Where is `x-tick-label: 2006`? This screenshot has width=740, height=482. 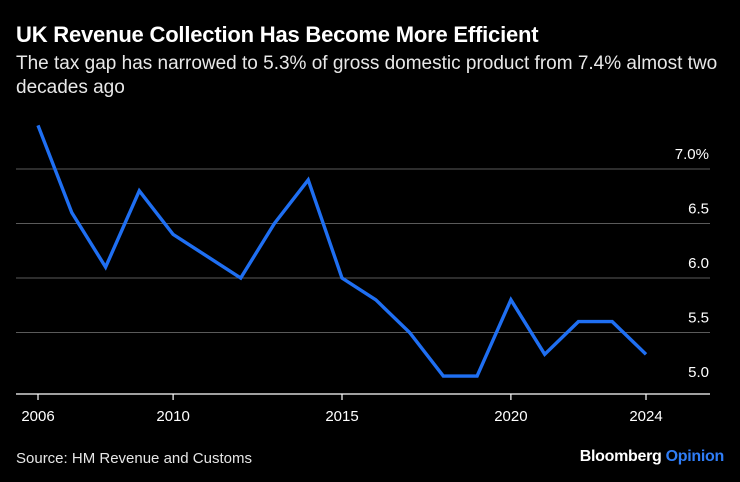
x-tick-label: 2006 is located at coordinates (37, 416).